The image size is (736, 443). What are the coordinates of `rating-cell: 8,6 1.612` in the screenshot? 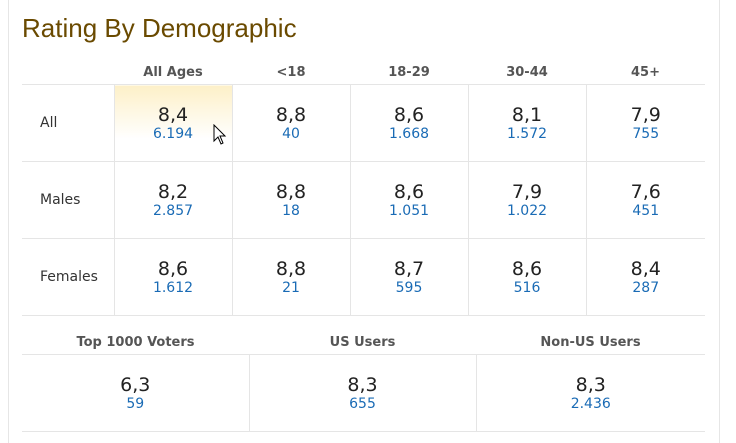 It's located at (172, 277).